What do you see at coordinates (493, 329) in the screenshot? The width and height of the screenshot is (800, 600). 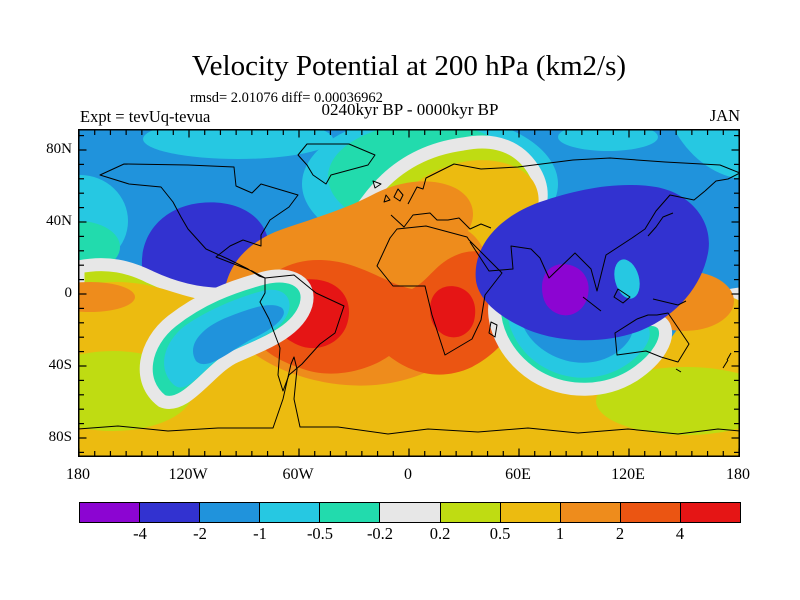 I see `coast-madagascar` at bounding box center [493, 329].